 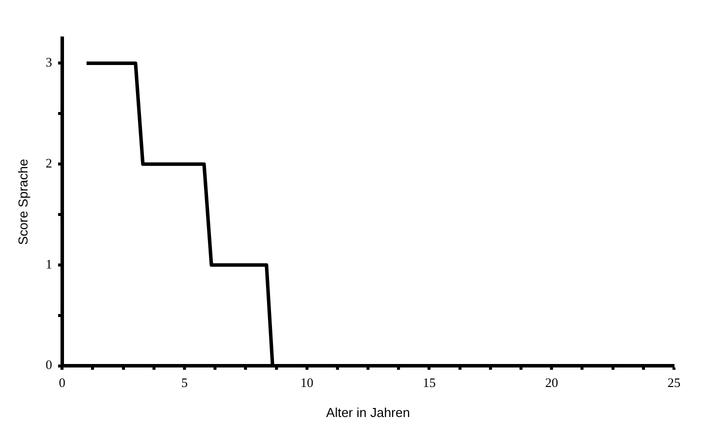 What do you see at coordinates (551, 382) in the screenshot?
I see `x-tick-label: 20` at bounding box center [551, 382].